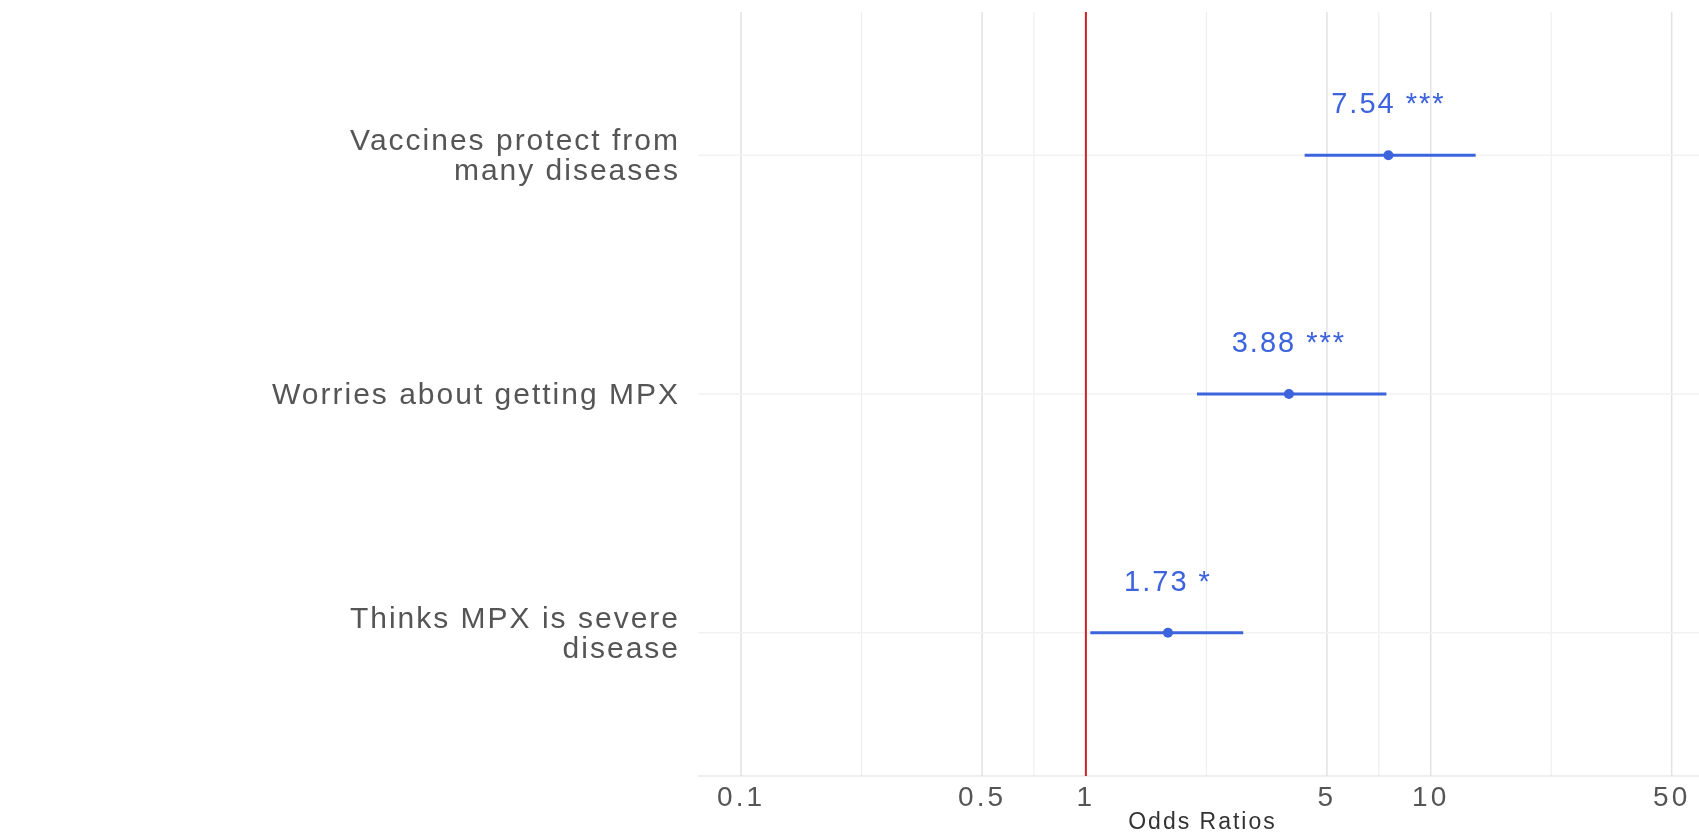  I want to click on y-tick-label: Worries about getting MPX, so click(476, 393).